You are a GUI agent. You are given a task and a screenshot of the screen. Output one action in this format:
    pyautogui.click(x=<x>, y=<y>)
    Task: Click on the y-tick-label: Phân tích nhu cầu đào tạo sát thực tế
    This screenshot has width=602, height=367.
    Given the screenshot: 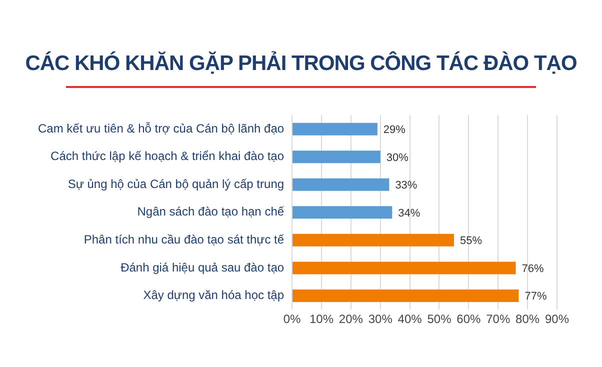 What is the action you would take?
    pyautogui.click(x=184, y=239)
    